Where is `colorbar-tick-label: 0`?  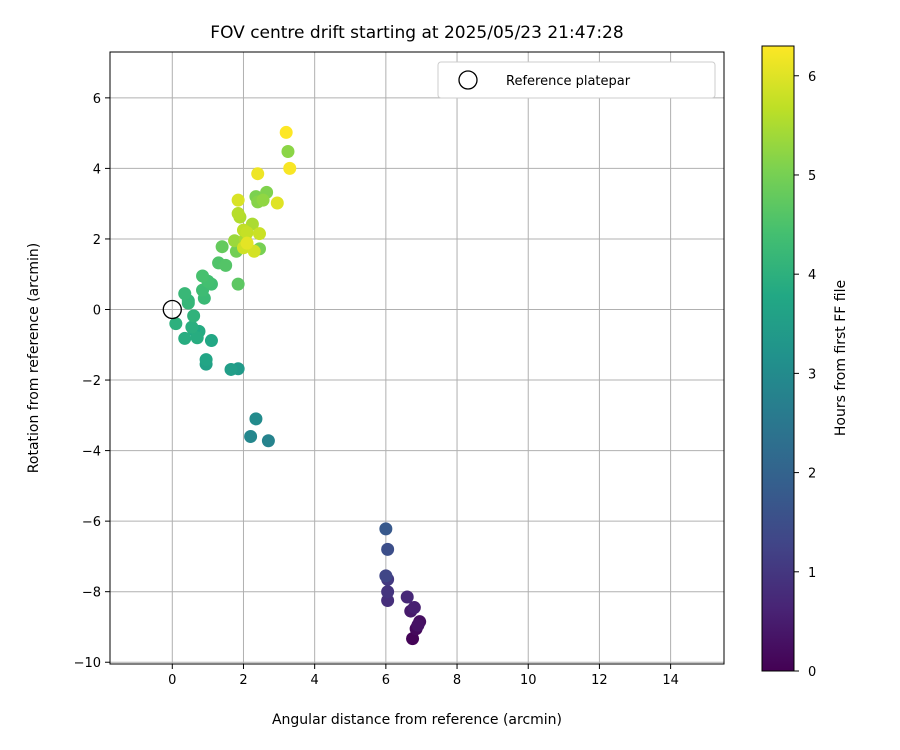 colorbar-tick-label: 0 is located at coordinates (812, 672).